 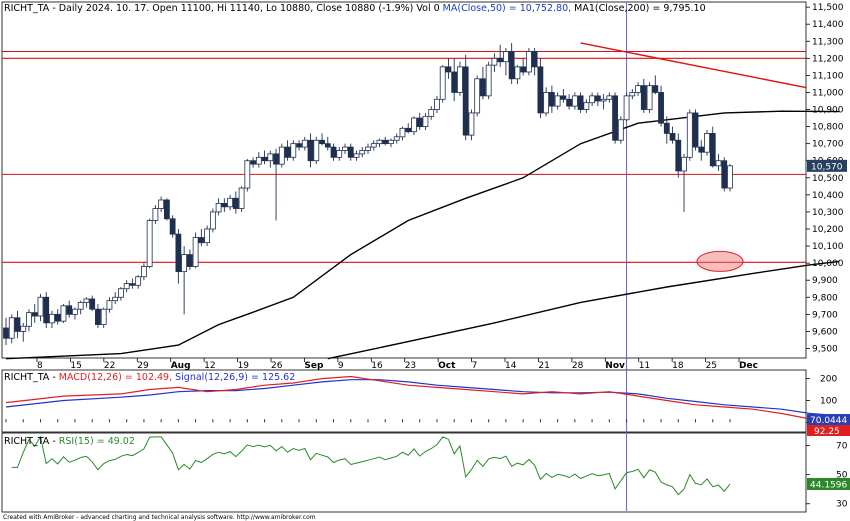 What do you see at coordinates (828, 401) in the screenshot?
I see `macd-y-tick-label: 100` at bounding box center [828, 401].